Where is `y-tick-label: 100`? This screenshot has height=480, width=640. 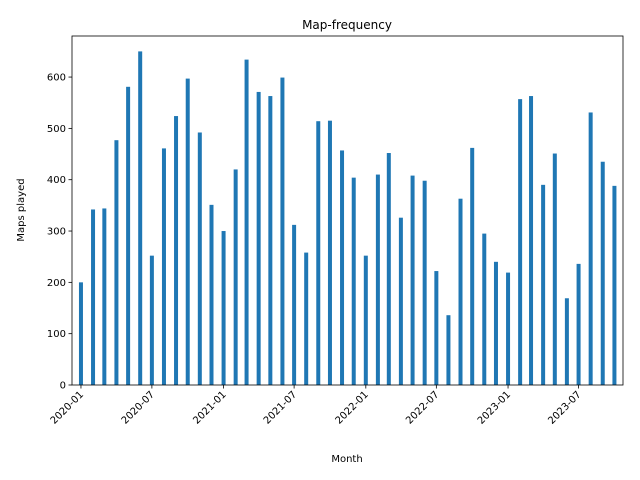
y-tick-label: 100 is located at coordinates (56, 334).